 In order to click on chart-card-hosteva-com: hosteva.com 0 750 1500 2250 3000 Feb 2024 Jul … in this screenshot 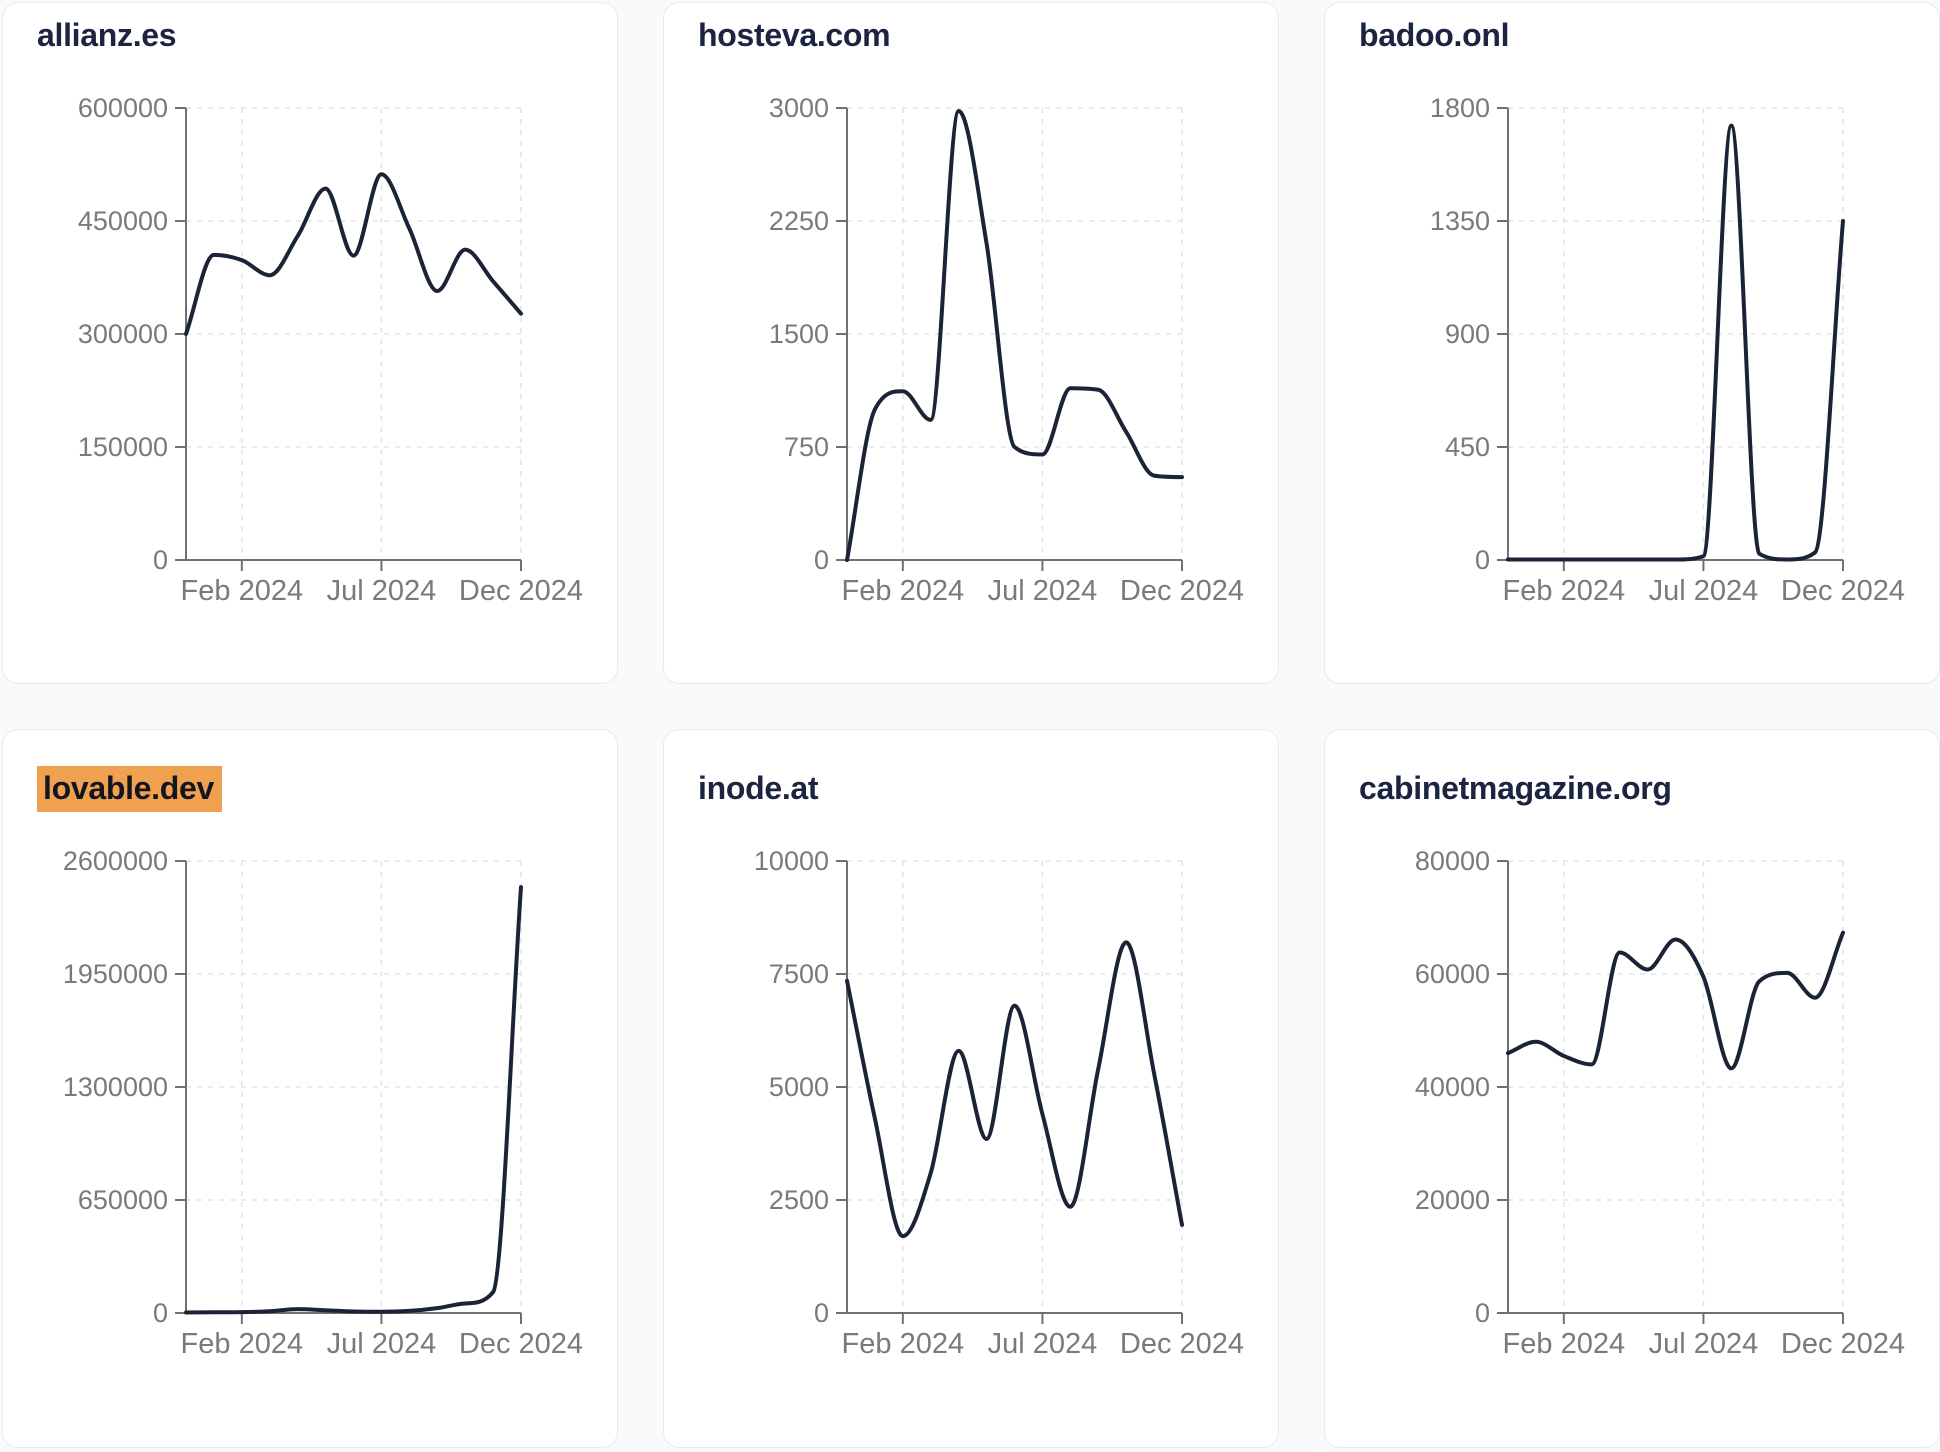, I will do `click(971, 343)`.